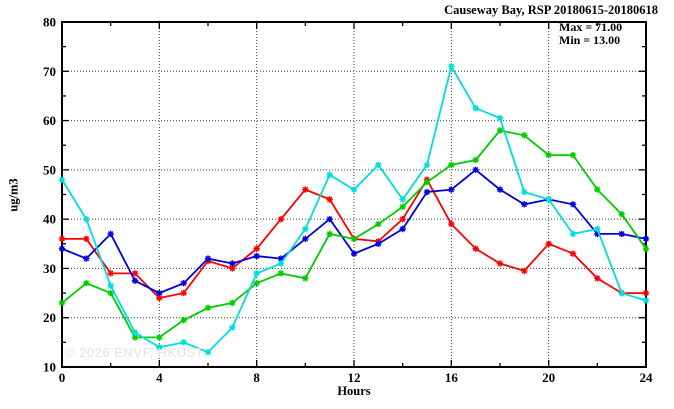  What do you see at coordinates (49, 120) in the screenshot?
I see `y-tick-label: 60` at bounding box center [49, 120].